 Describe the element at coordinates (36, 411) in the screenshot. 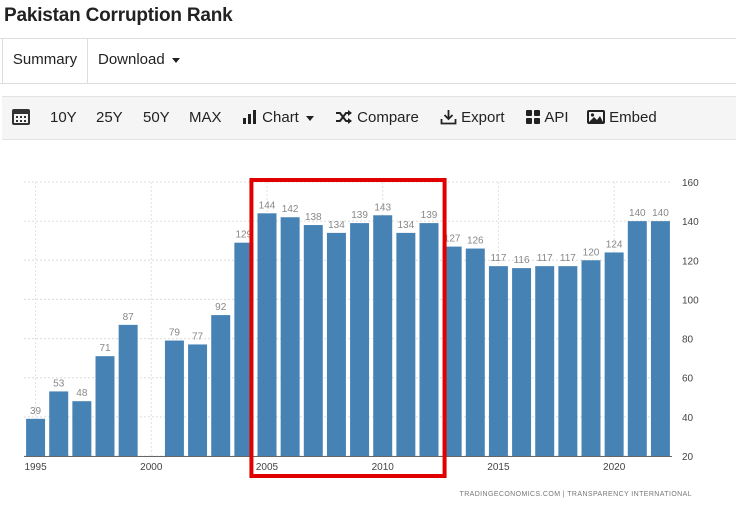

I see `bar-value-label: 39` at that location.